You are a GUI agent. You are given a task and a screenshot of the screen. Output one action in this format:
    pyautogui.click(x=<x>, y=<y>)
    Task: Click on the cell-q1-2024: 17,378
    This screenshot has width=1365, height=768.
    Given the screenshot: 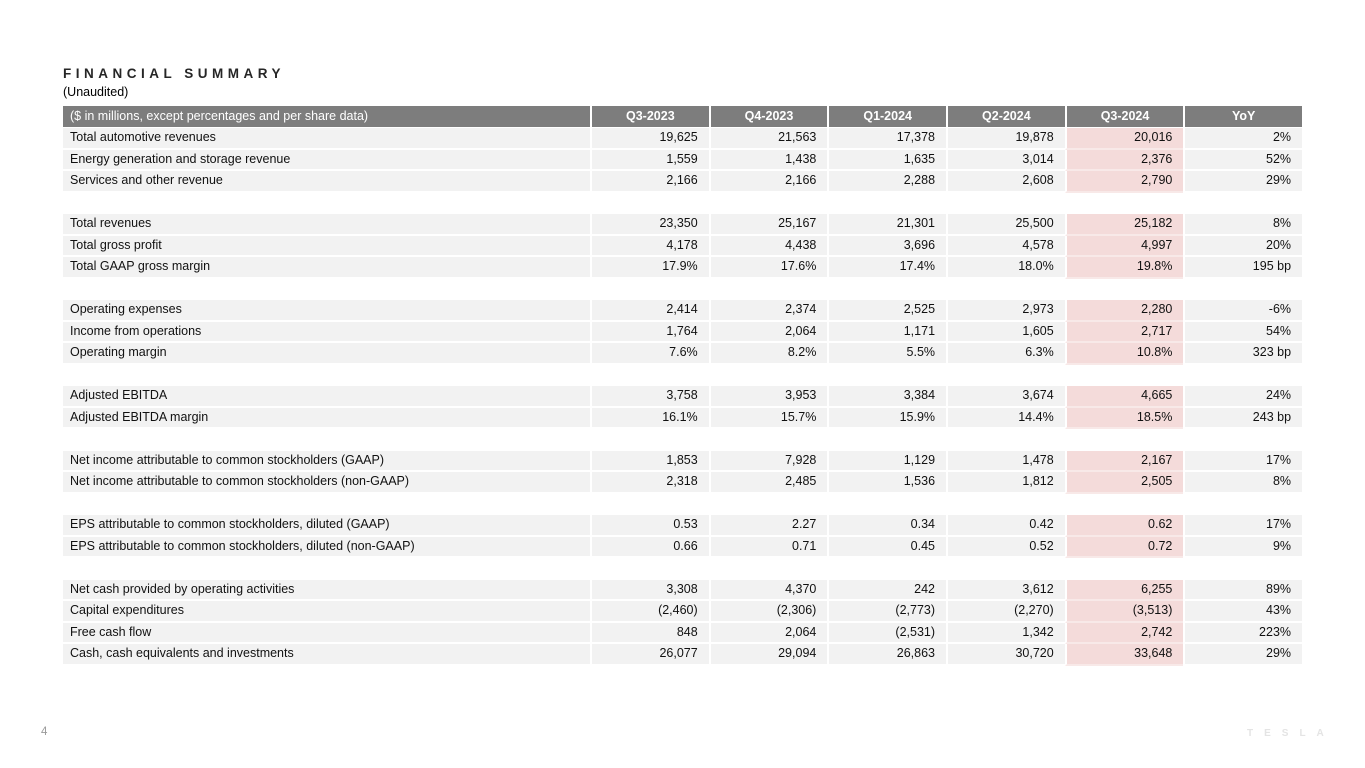 What is the action you would take?
    pyautogui.click(x=887, y=139)
    